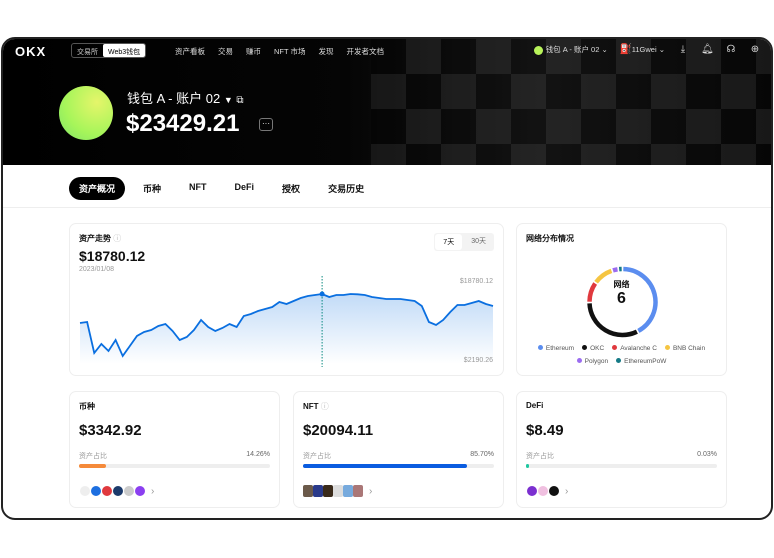 This screenshot has height=558, width=774. I want to click on wallet-avatar-icon, so click(538, 50).